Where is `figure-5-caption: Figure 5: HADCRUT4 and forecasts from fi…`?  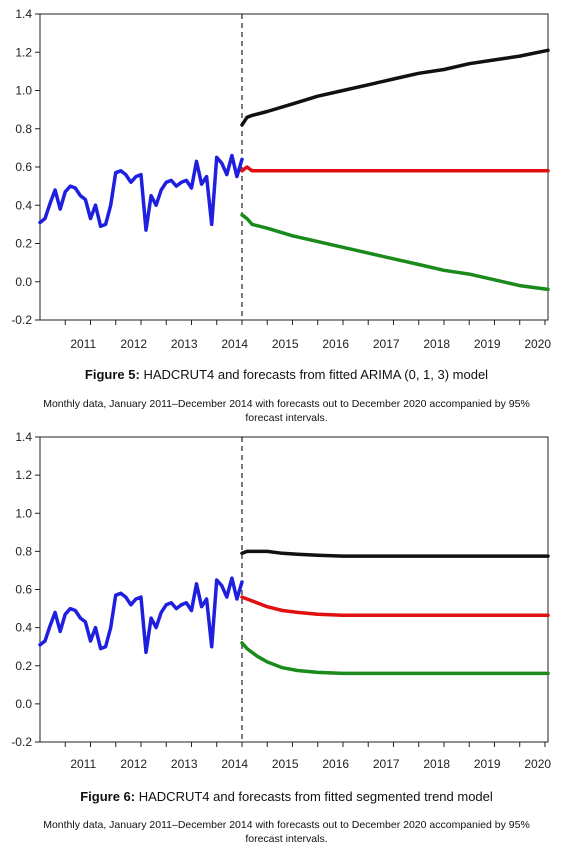 figure-5-caption: Figure 5: HADCRUT4 and forecasts from fi… is located at coordinates (286, 374).